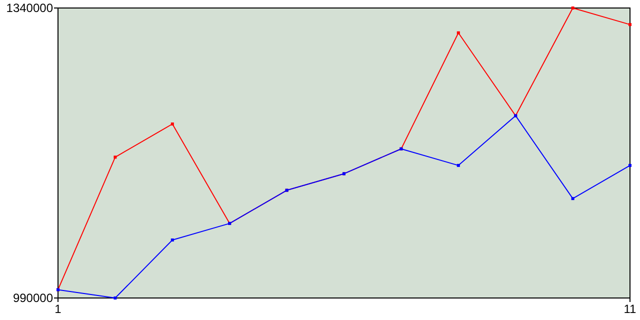 The height and width of the screenshot is (320, 640). I want to click on x-tick-label: 11, so click(630, 309).